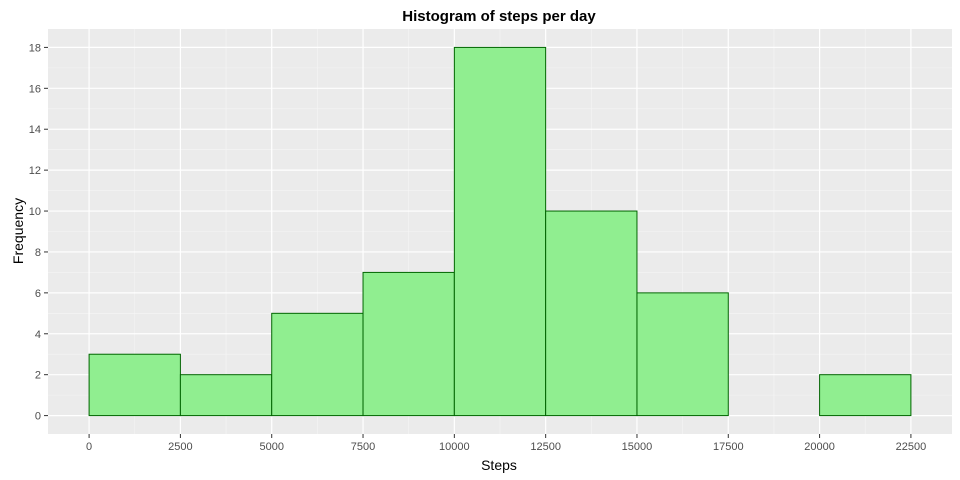 The image size is (960, 480). I want to click on x-tick-label: 2500, so click(180, 447).